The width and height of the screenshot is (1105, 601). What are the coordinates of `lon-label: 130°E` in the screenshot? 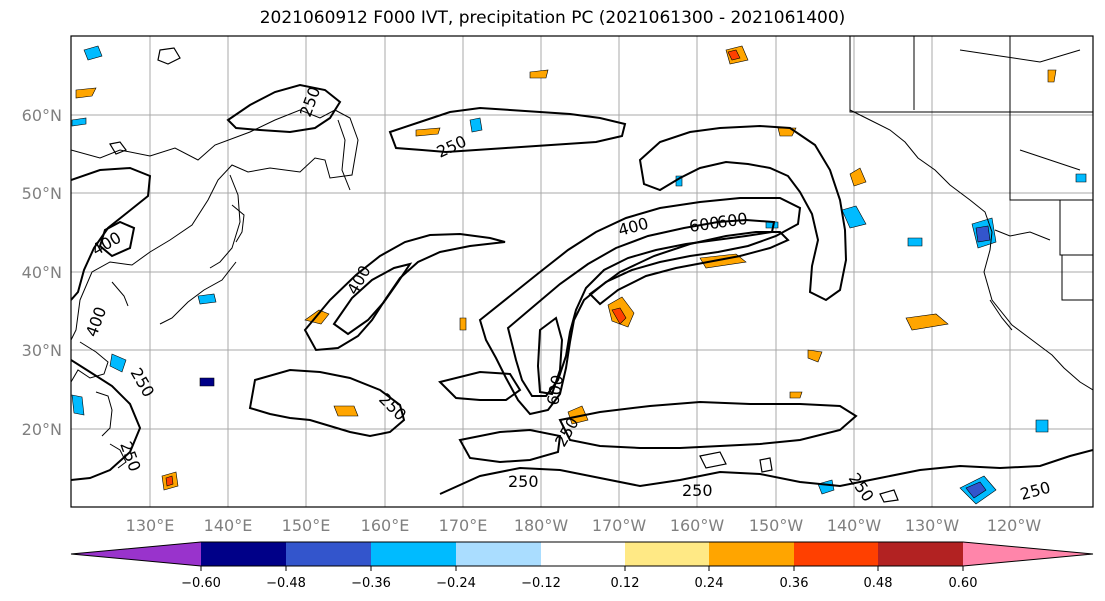 It's located at (150, 525).